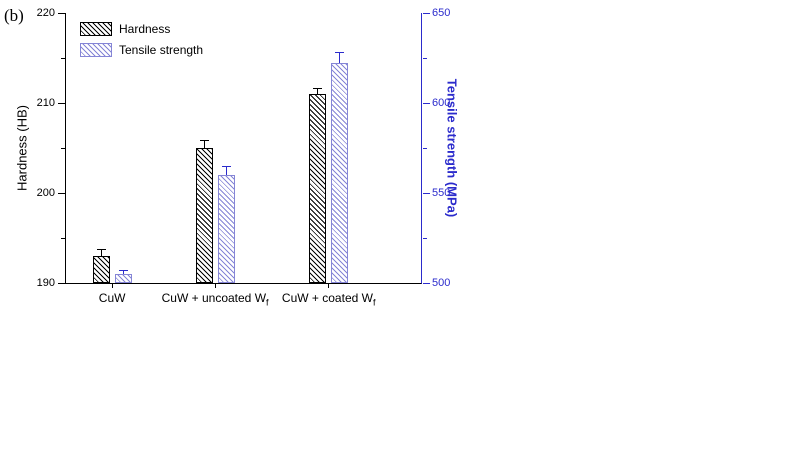 The height and width of the screenshot is (450, 800). Describe the element at coordinates (441, 283) in the screenshot. I see `right-tick-label: 500` at that location.